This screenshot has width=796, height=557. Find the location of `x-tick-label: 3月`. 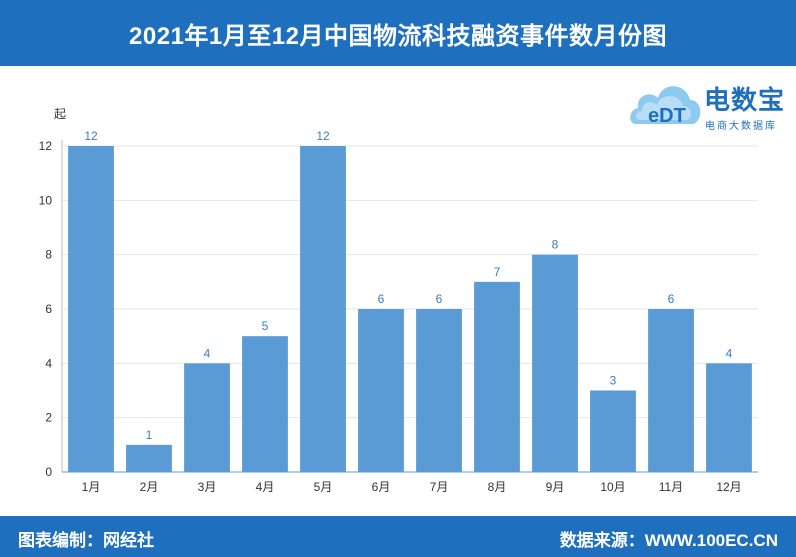

x-tick-label: 3月 is located at coordinates (207, 487).